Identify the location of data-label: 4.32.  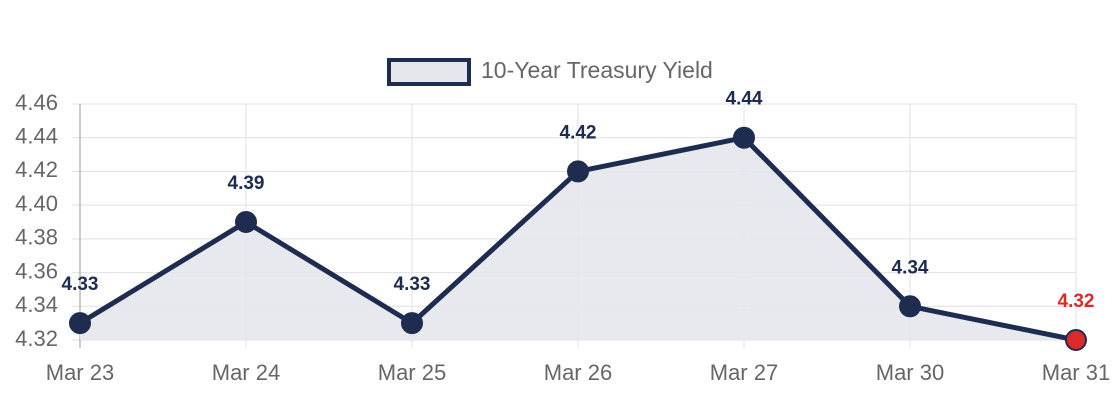
(1076, 301).